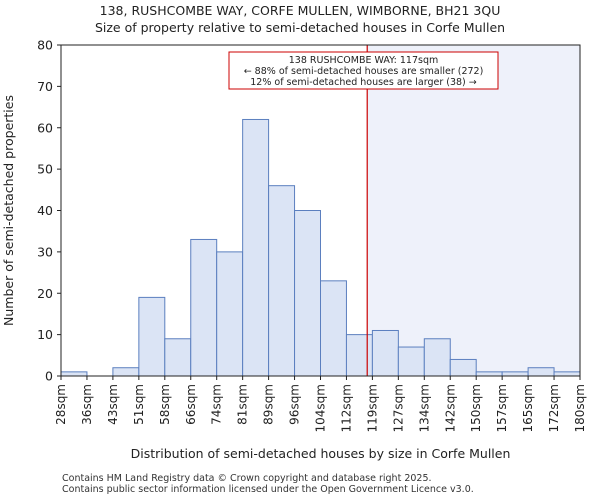  Describe the element at coordinates (580, 408) in the screenshot. I see `x-tick-label: 180sqm` at that location.